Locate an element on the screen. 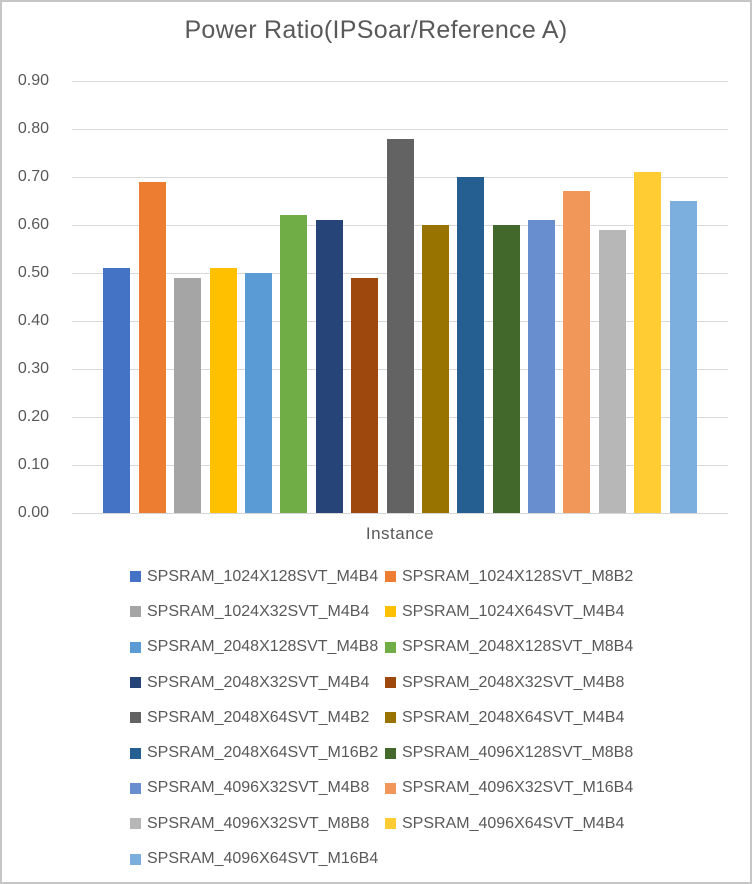 The height and width of the screenshot is (884, 752). legend-label: SPSRAM_2048X32SVT_M4B4 is located at coordinates (258, 682).